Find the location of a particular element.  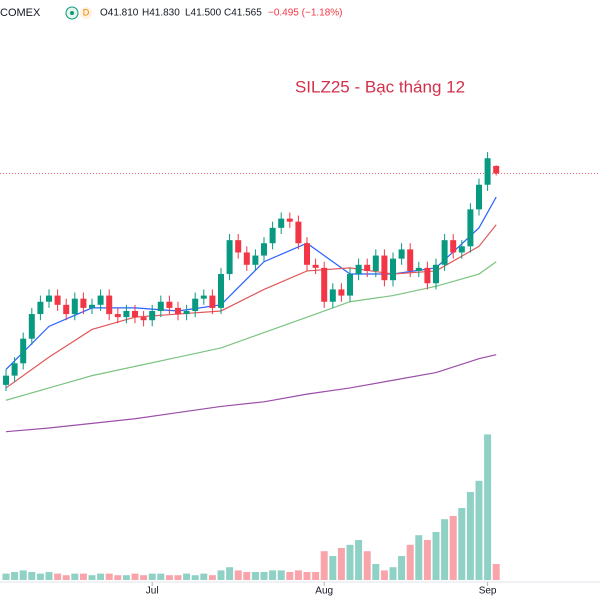

x-tick-label: Sep is located at coordinates (488, 591).